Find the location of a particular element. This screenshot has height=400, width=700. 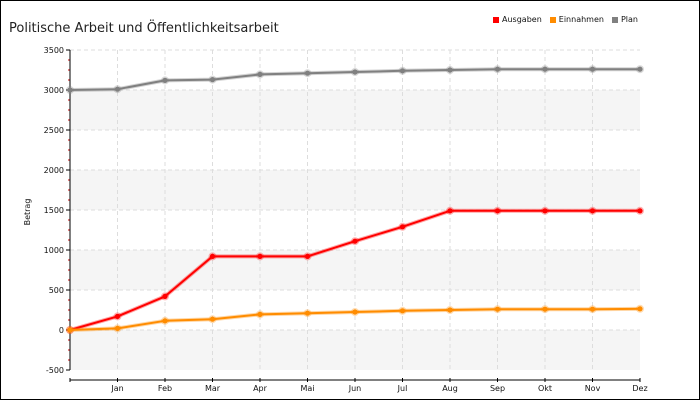

legend-item-plan: Plan is located at coordinates (624, 19).